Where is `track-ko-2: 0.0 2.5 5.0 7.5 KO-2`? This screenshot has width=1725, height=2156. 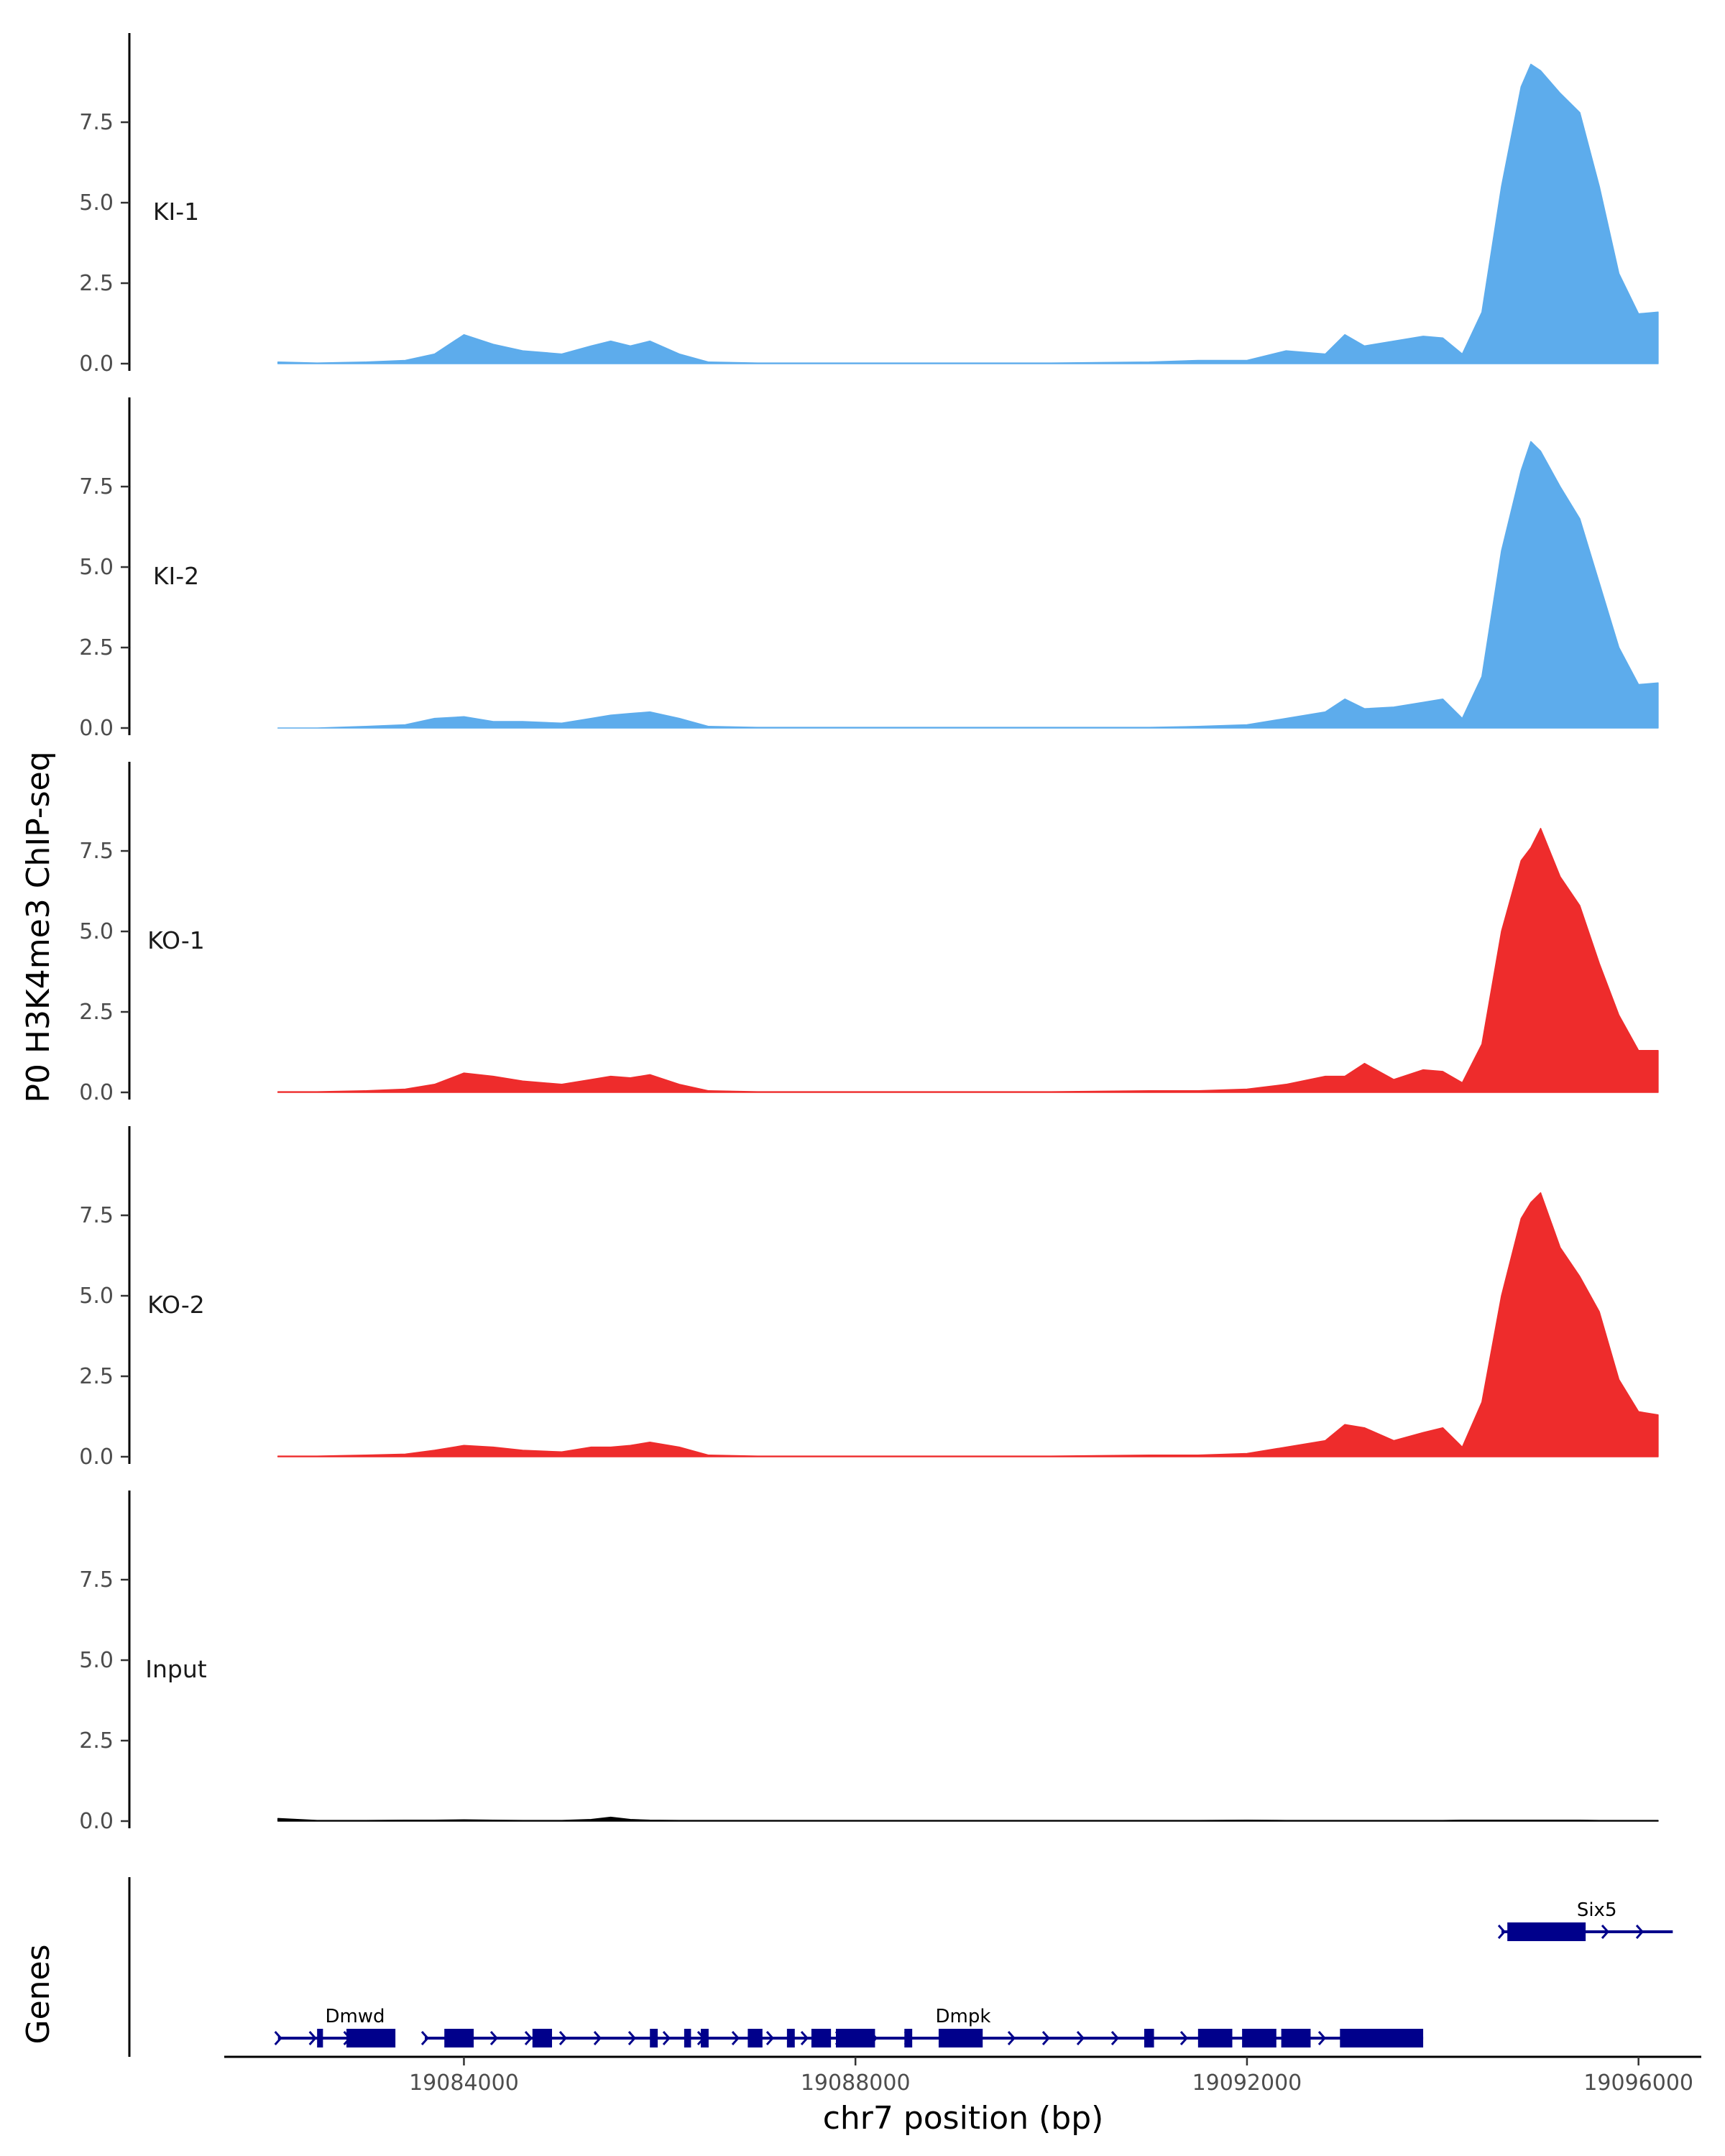 track-ko-2: 0.0 2.5 5.0 7.5 KO-2 is located at coordinates (869, 1298).